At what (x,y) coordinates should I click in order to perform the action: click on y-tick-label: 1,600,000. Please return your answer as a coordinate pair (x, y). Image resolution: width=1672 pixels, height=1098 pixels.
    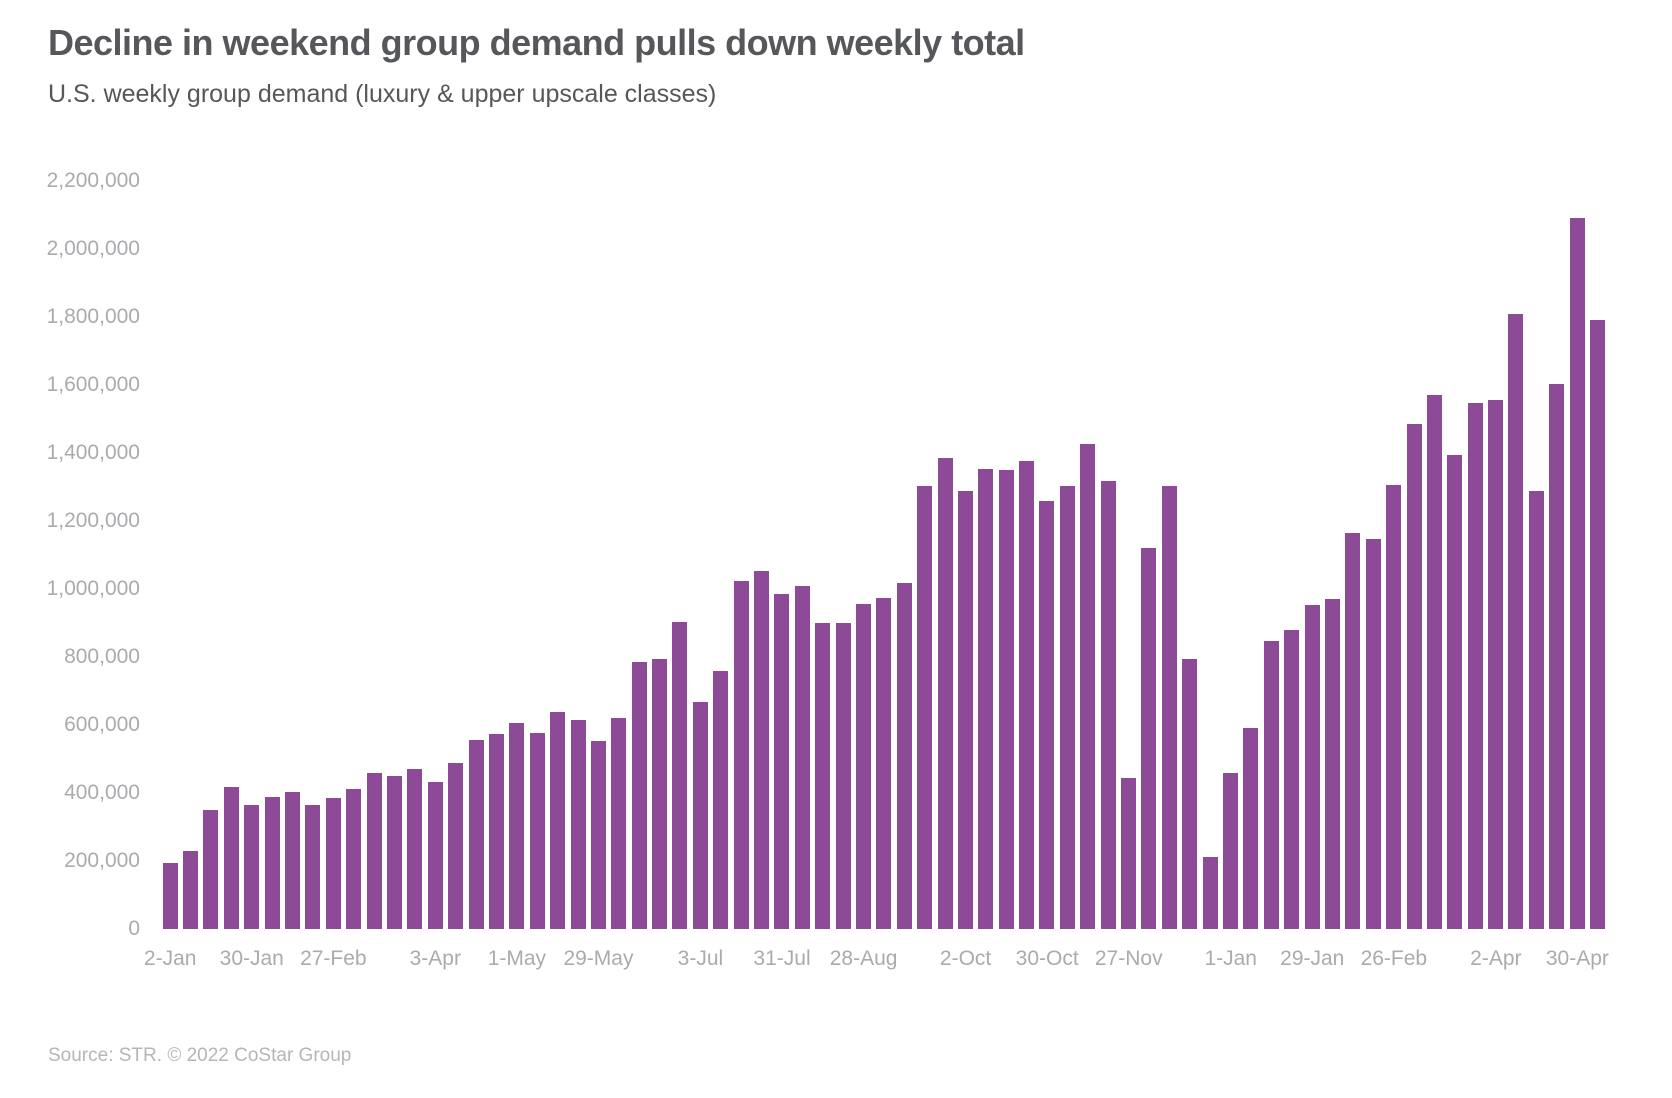
    Looking at the image, I should click on (93, 384).